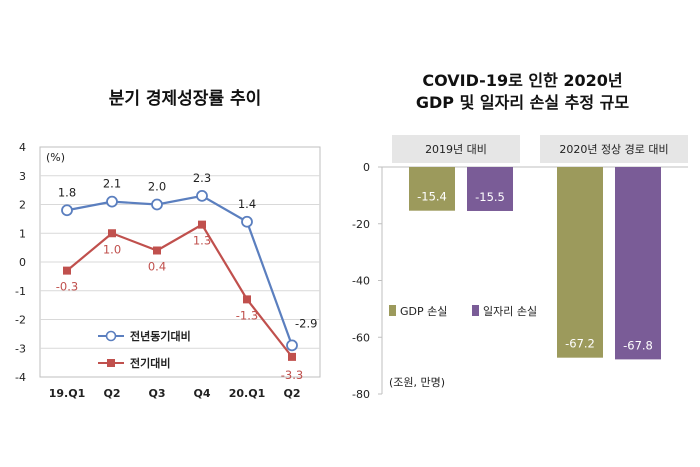 The image size is (700, 467). Describe the element at coordinates (20, 291) in the screenshot. I see `y-tick-label: -1` at that location.